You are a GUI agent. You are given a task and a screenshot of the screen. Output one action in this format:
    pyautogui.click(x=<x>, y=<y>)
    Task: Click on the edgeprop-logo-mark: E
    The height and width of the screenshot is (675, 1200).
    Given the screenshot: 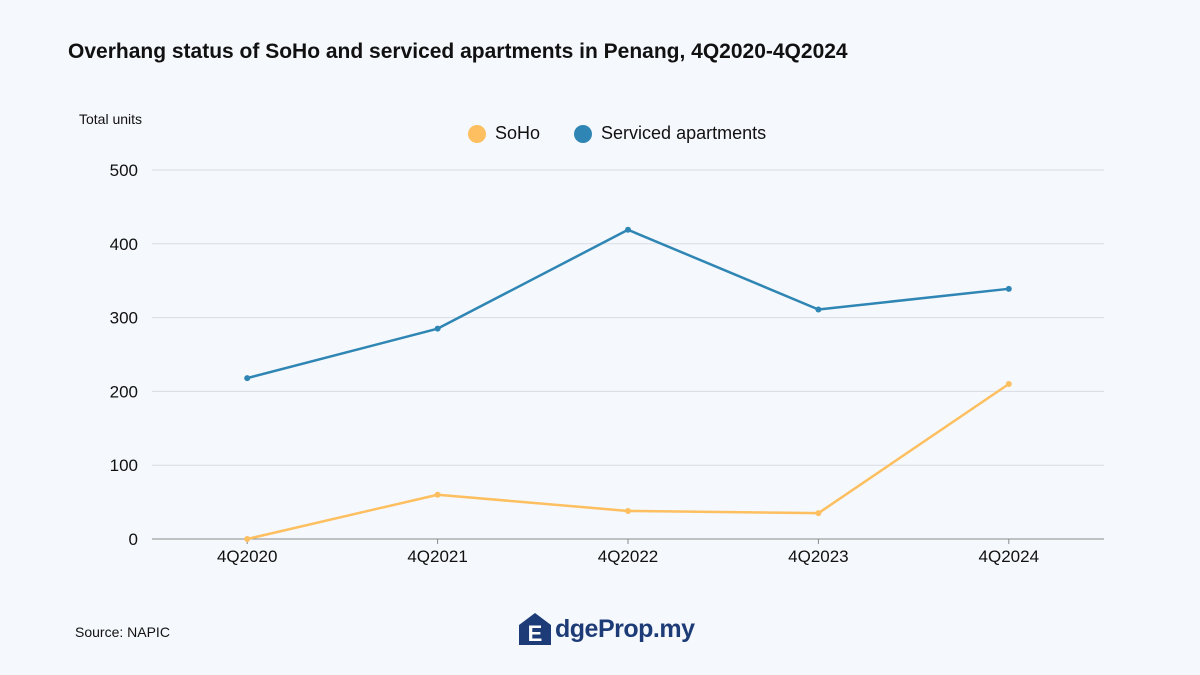 What is the action you would take?
    pyautogui.click(x=535, y=629)
    